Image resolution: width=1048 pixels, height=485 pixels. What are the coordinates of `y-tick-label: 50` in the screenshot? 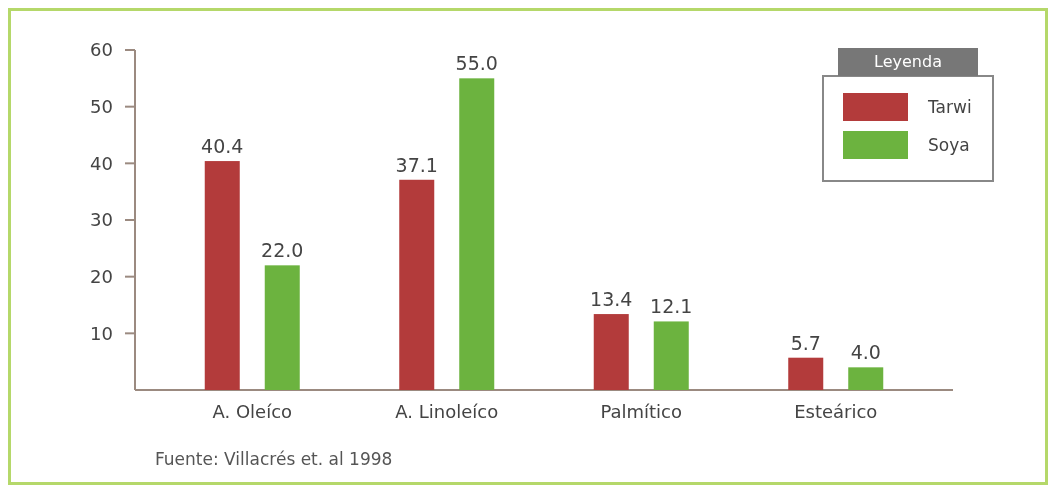 It's located at (101, 106).